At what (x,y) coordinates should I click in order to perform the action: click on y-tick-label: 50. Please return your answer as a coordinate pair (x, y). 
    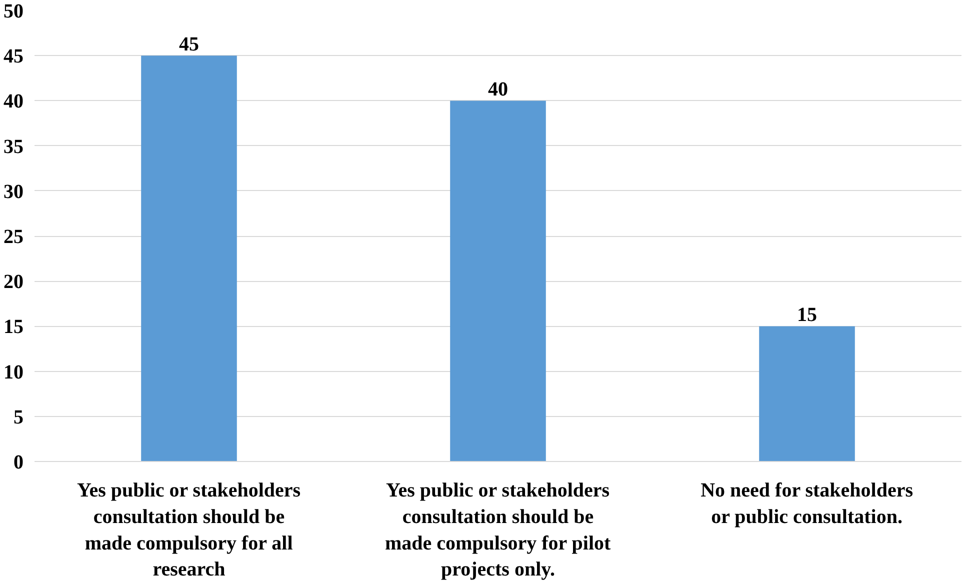
    Looking at the image, I should click on (14, 11).